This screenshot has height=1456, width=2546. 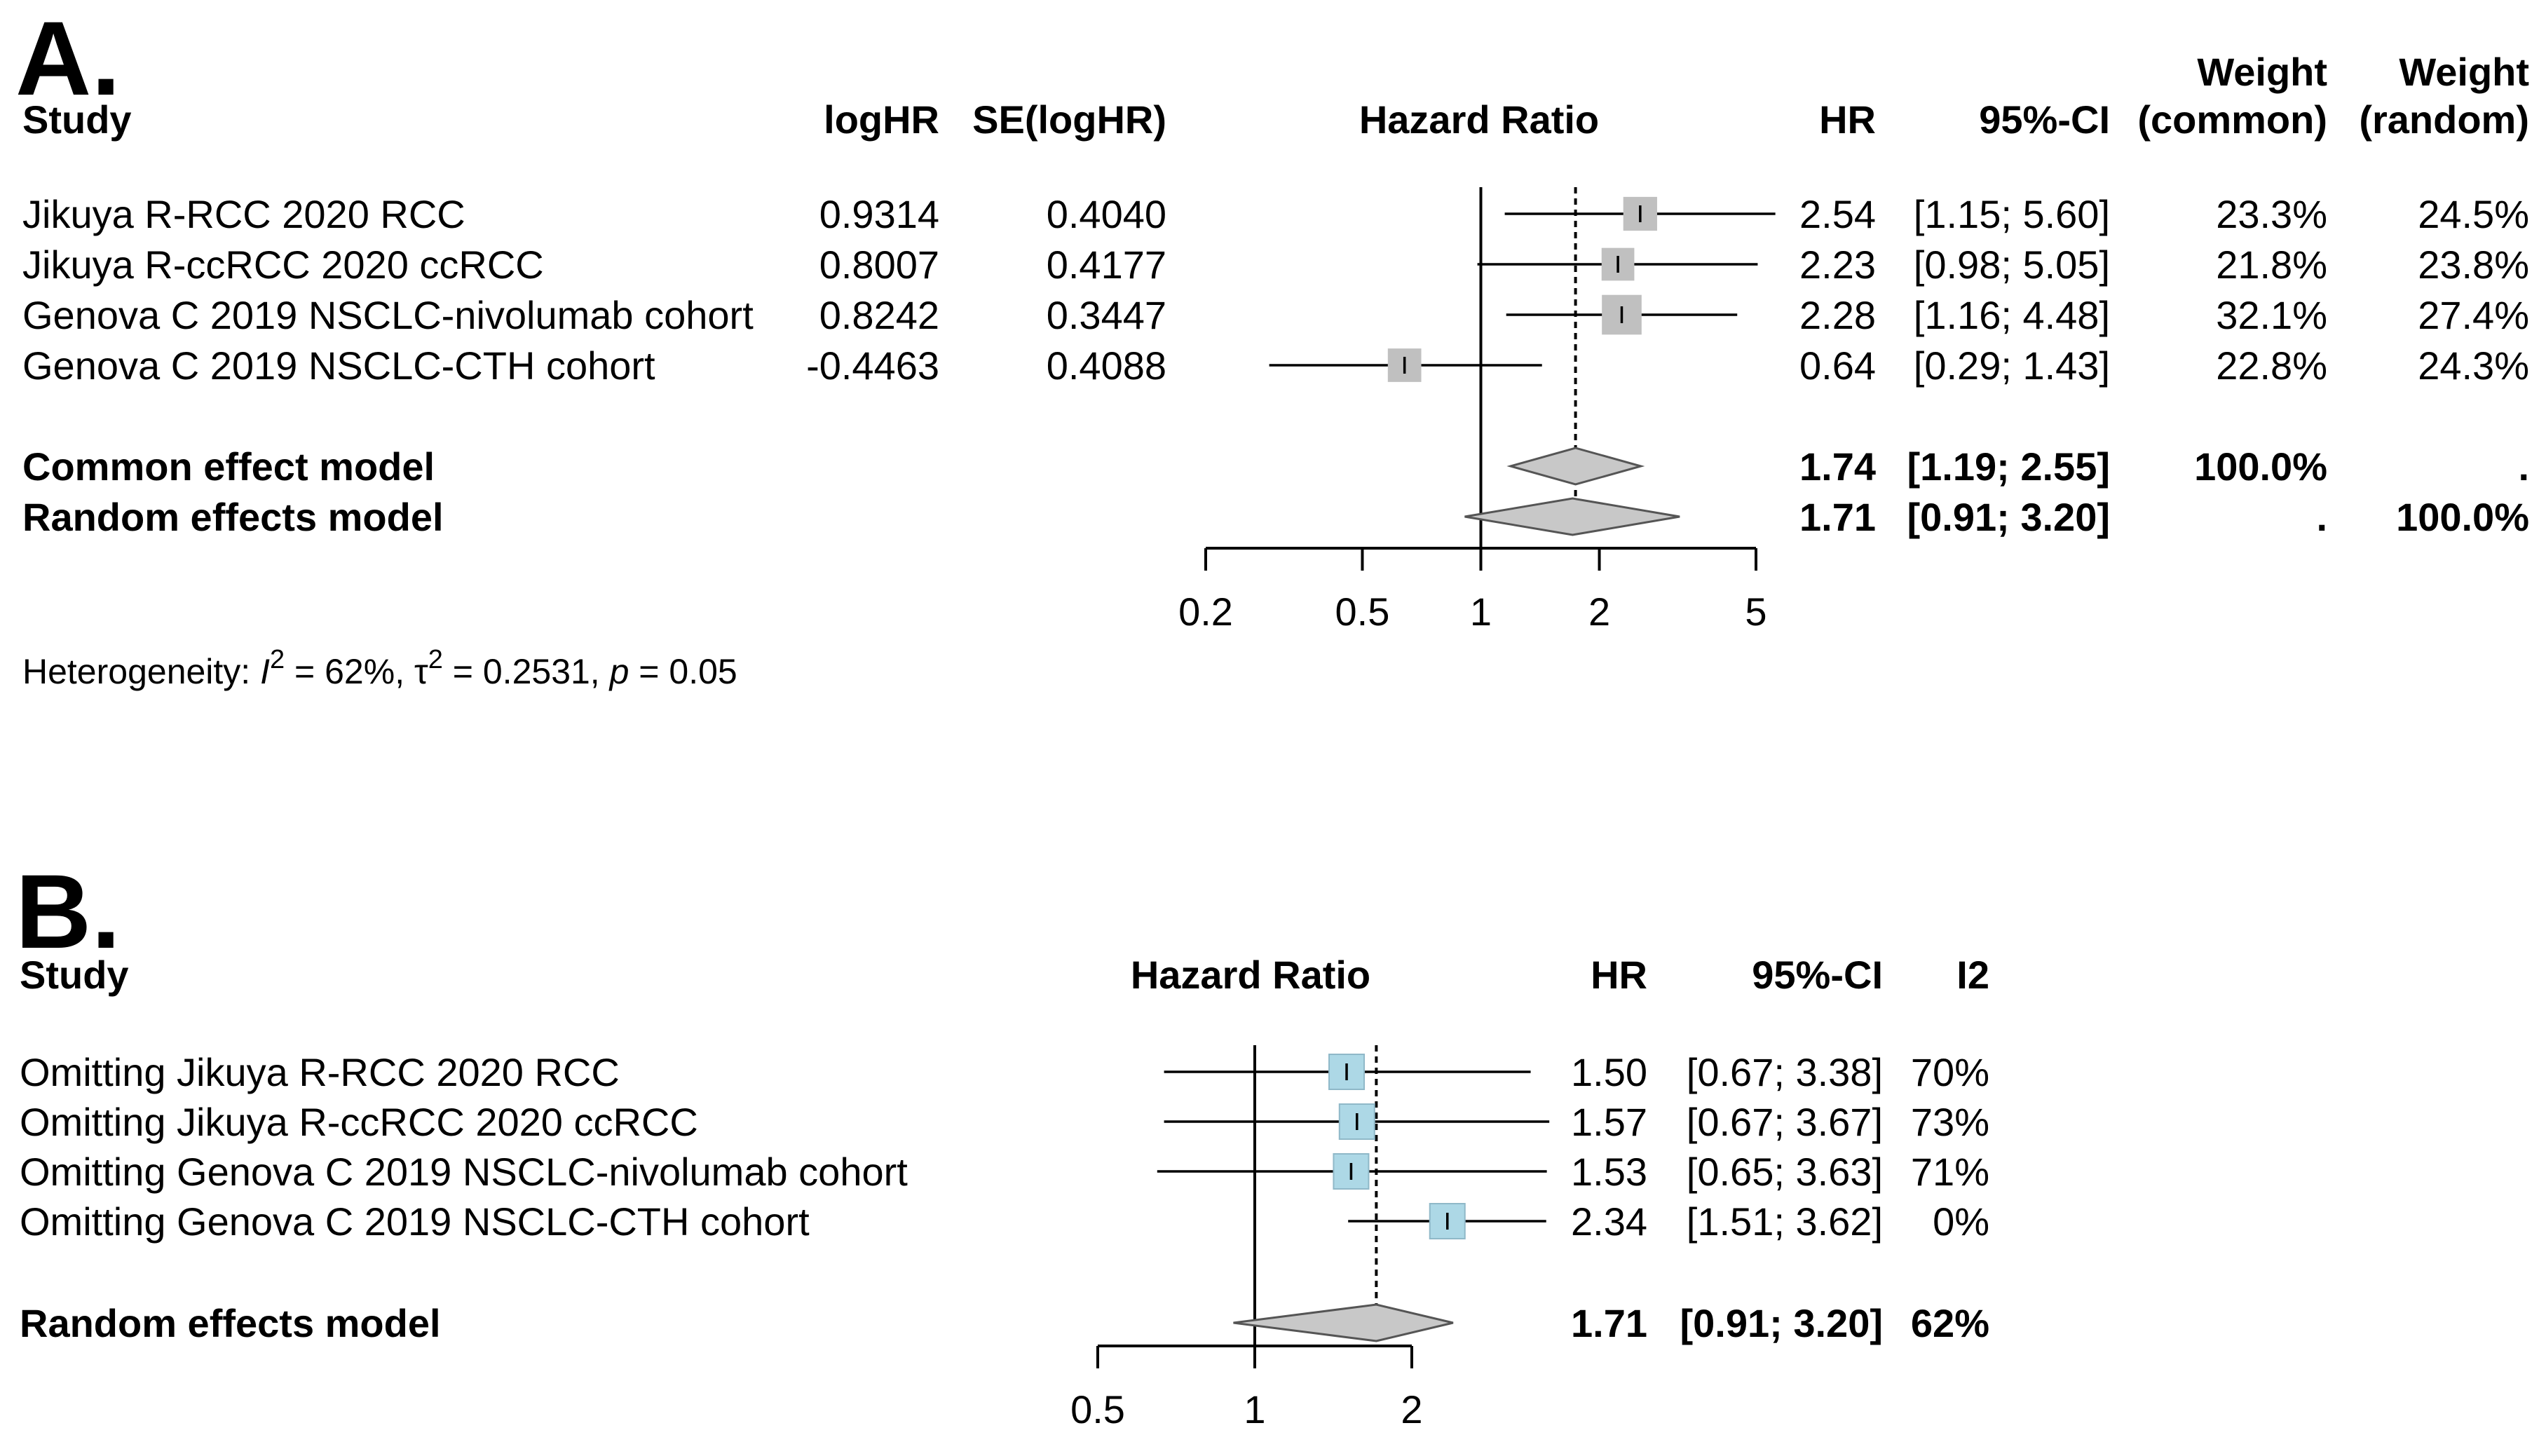 I want to click on study-se: 0.4040, so click(x=1106, y=214).